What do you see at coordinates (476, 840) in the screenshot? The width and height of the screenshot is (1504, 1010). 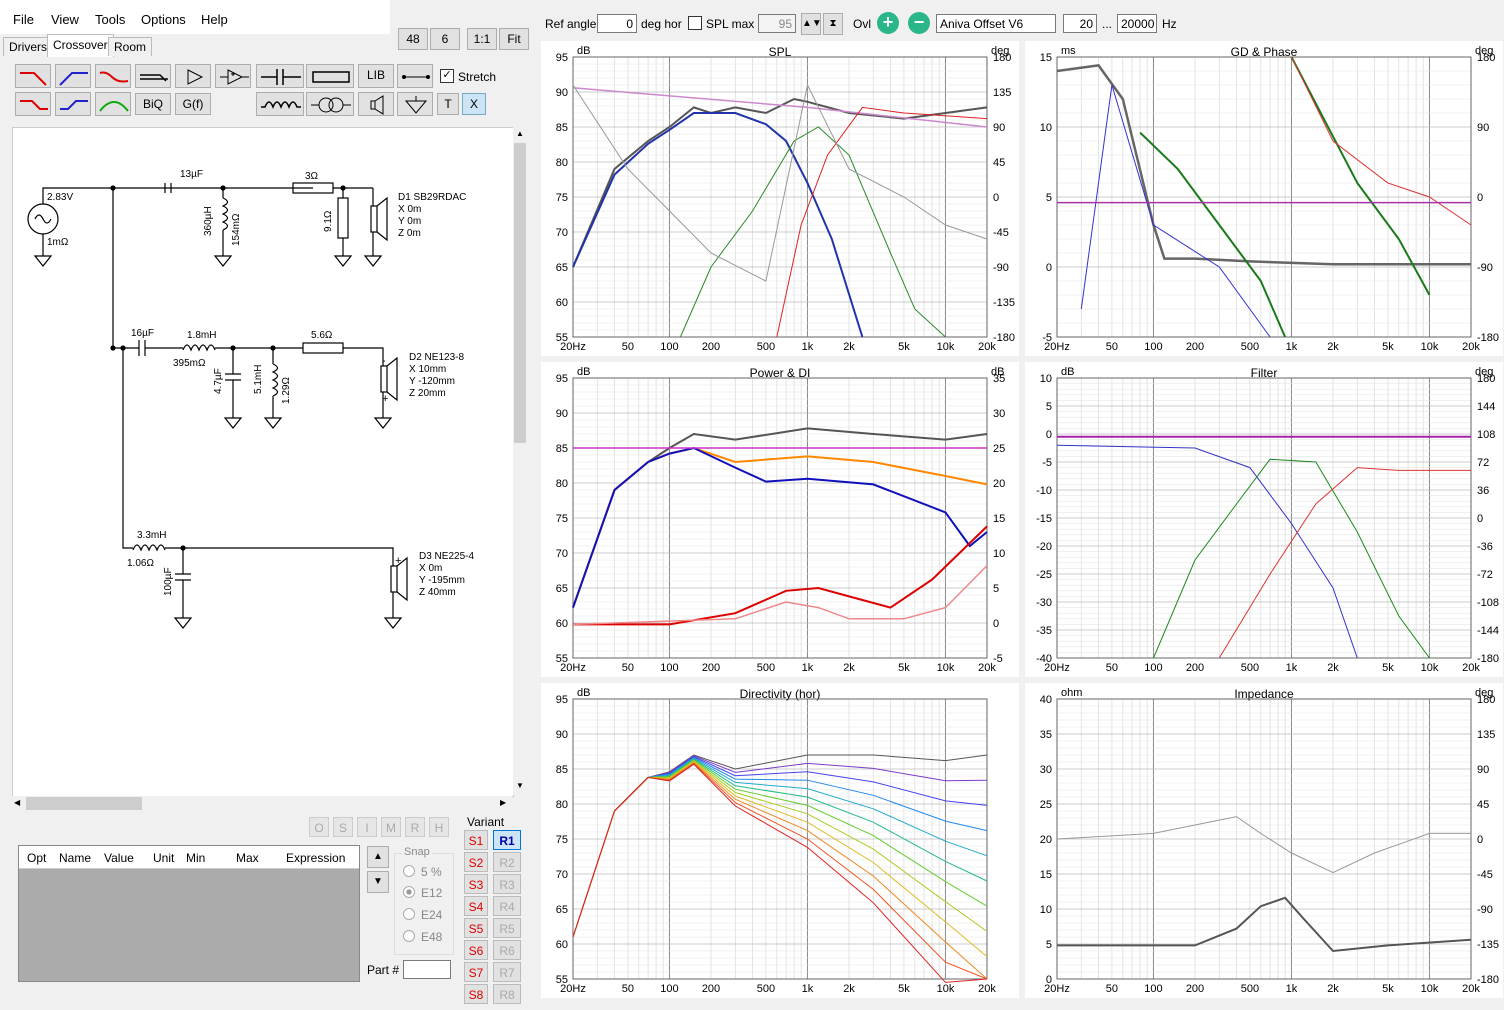 I see `variant-s1-button: S1` at bounding box center [476, 840].